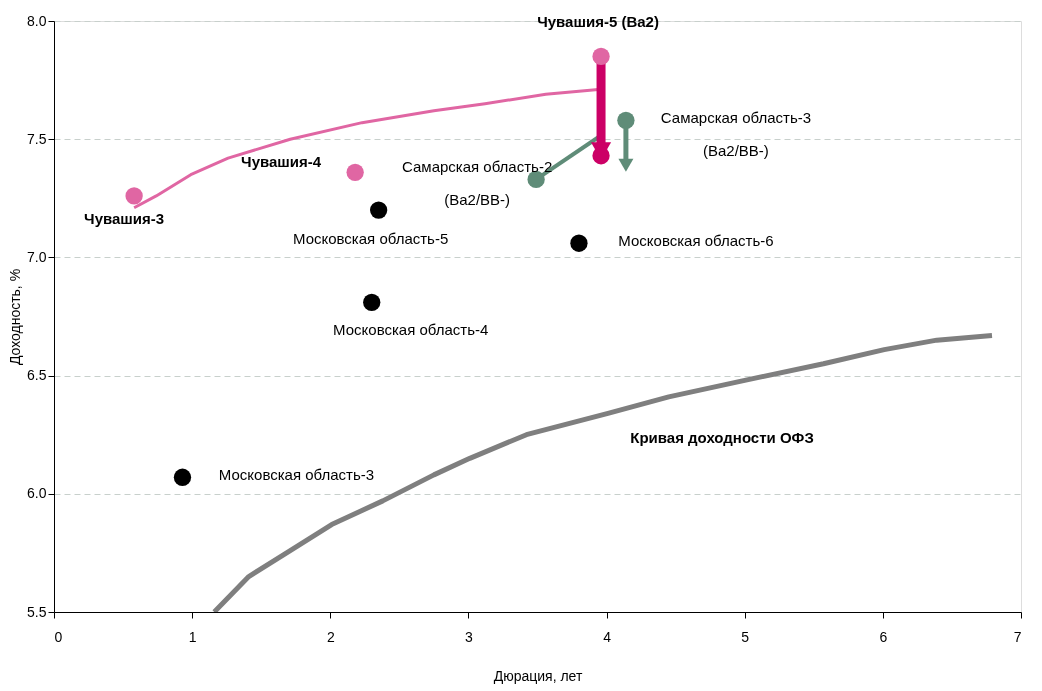  What do you see at coordinates (192, 636) in the screenshot?
I see `x-tick-label: 1` at bounding box center [192, 636].